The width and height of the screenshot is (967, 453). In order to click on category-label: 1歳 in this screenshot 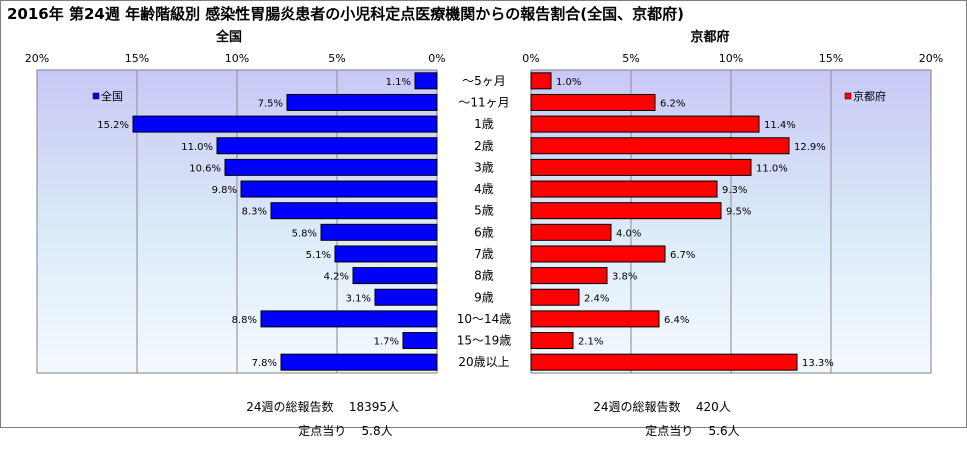, I will do `click(484, 124)`.